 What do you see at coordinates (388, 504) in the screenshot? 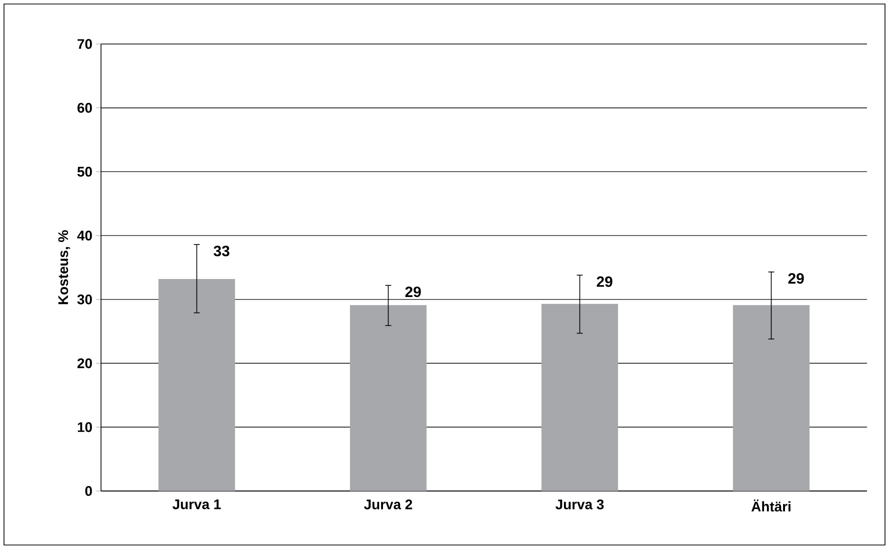
I see `x-tick-label: Jurva 2` at bounding box center [388, 504].